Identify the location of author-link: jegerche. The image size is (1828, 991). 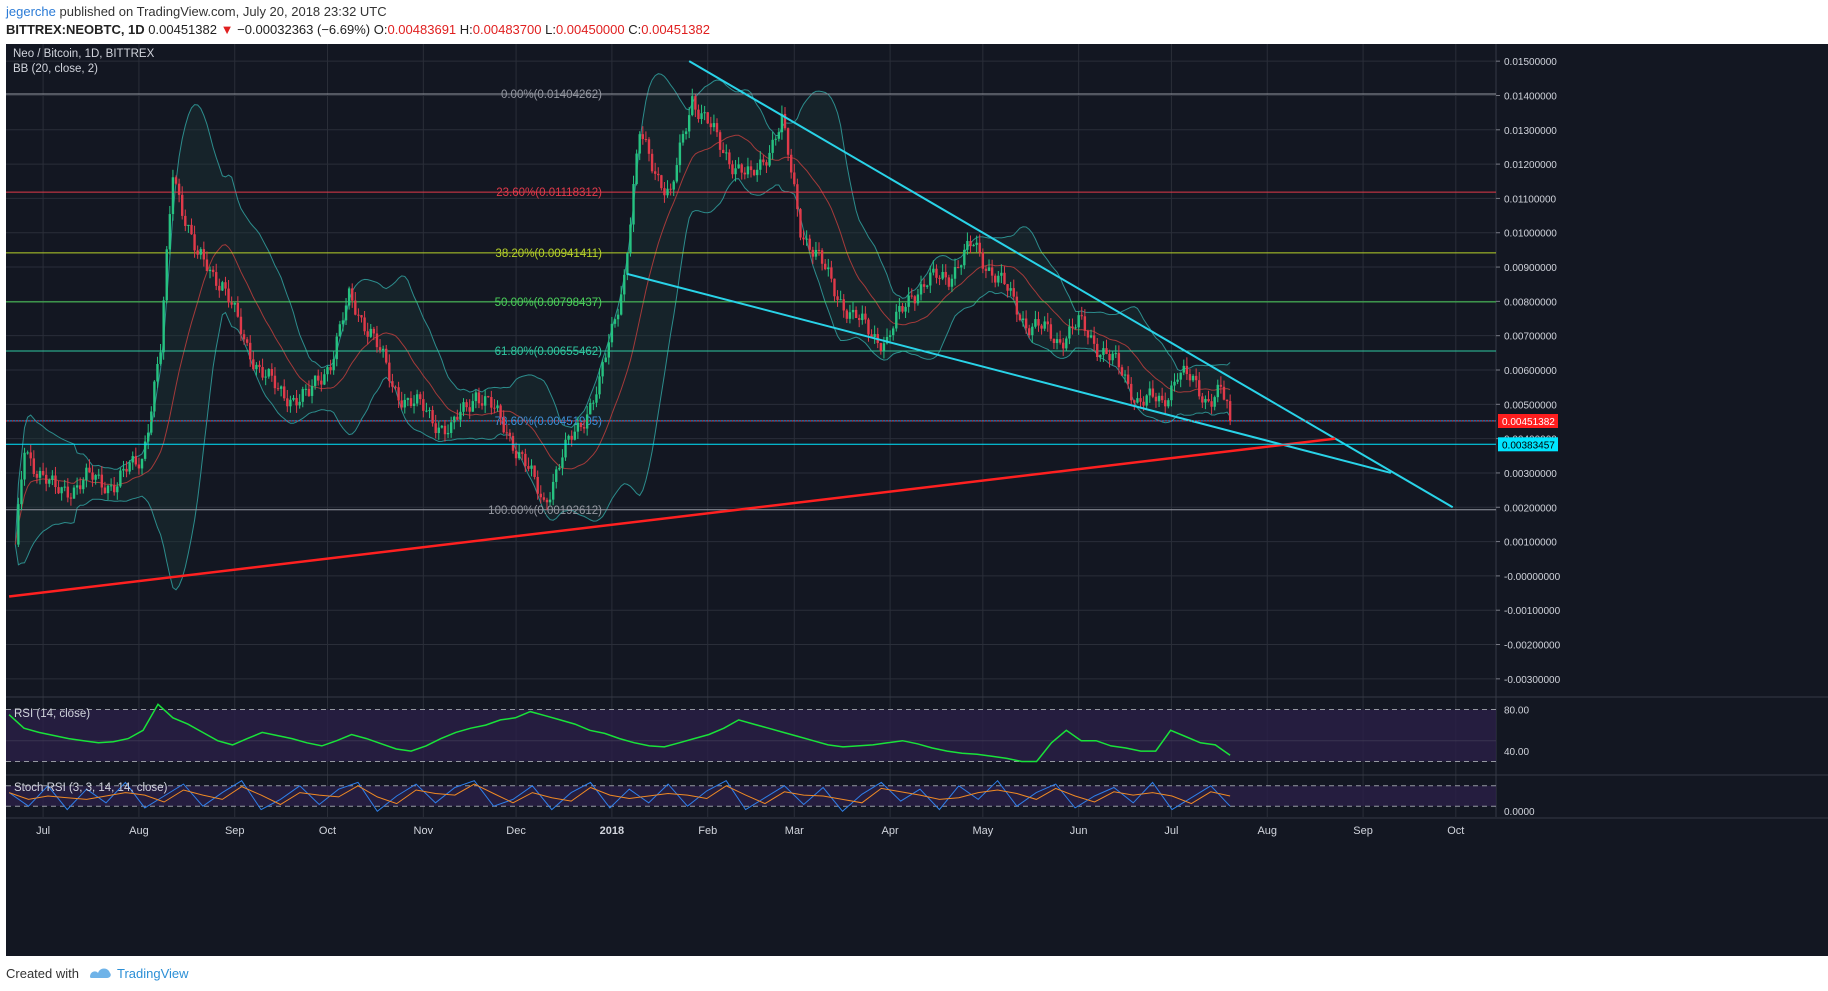
(31, 11).